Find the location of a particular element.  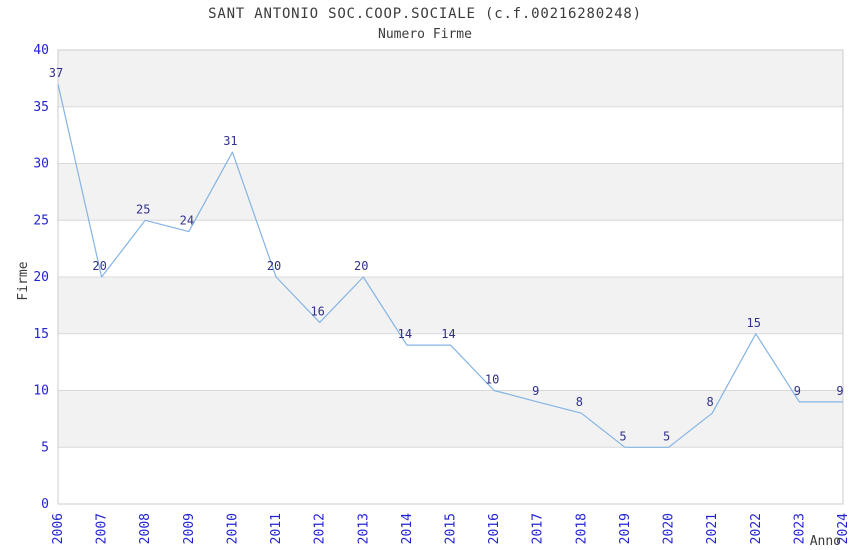

x-tick-label: 2023 is located at coordinates (799, 528).